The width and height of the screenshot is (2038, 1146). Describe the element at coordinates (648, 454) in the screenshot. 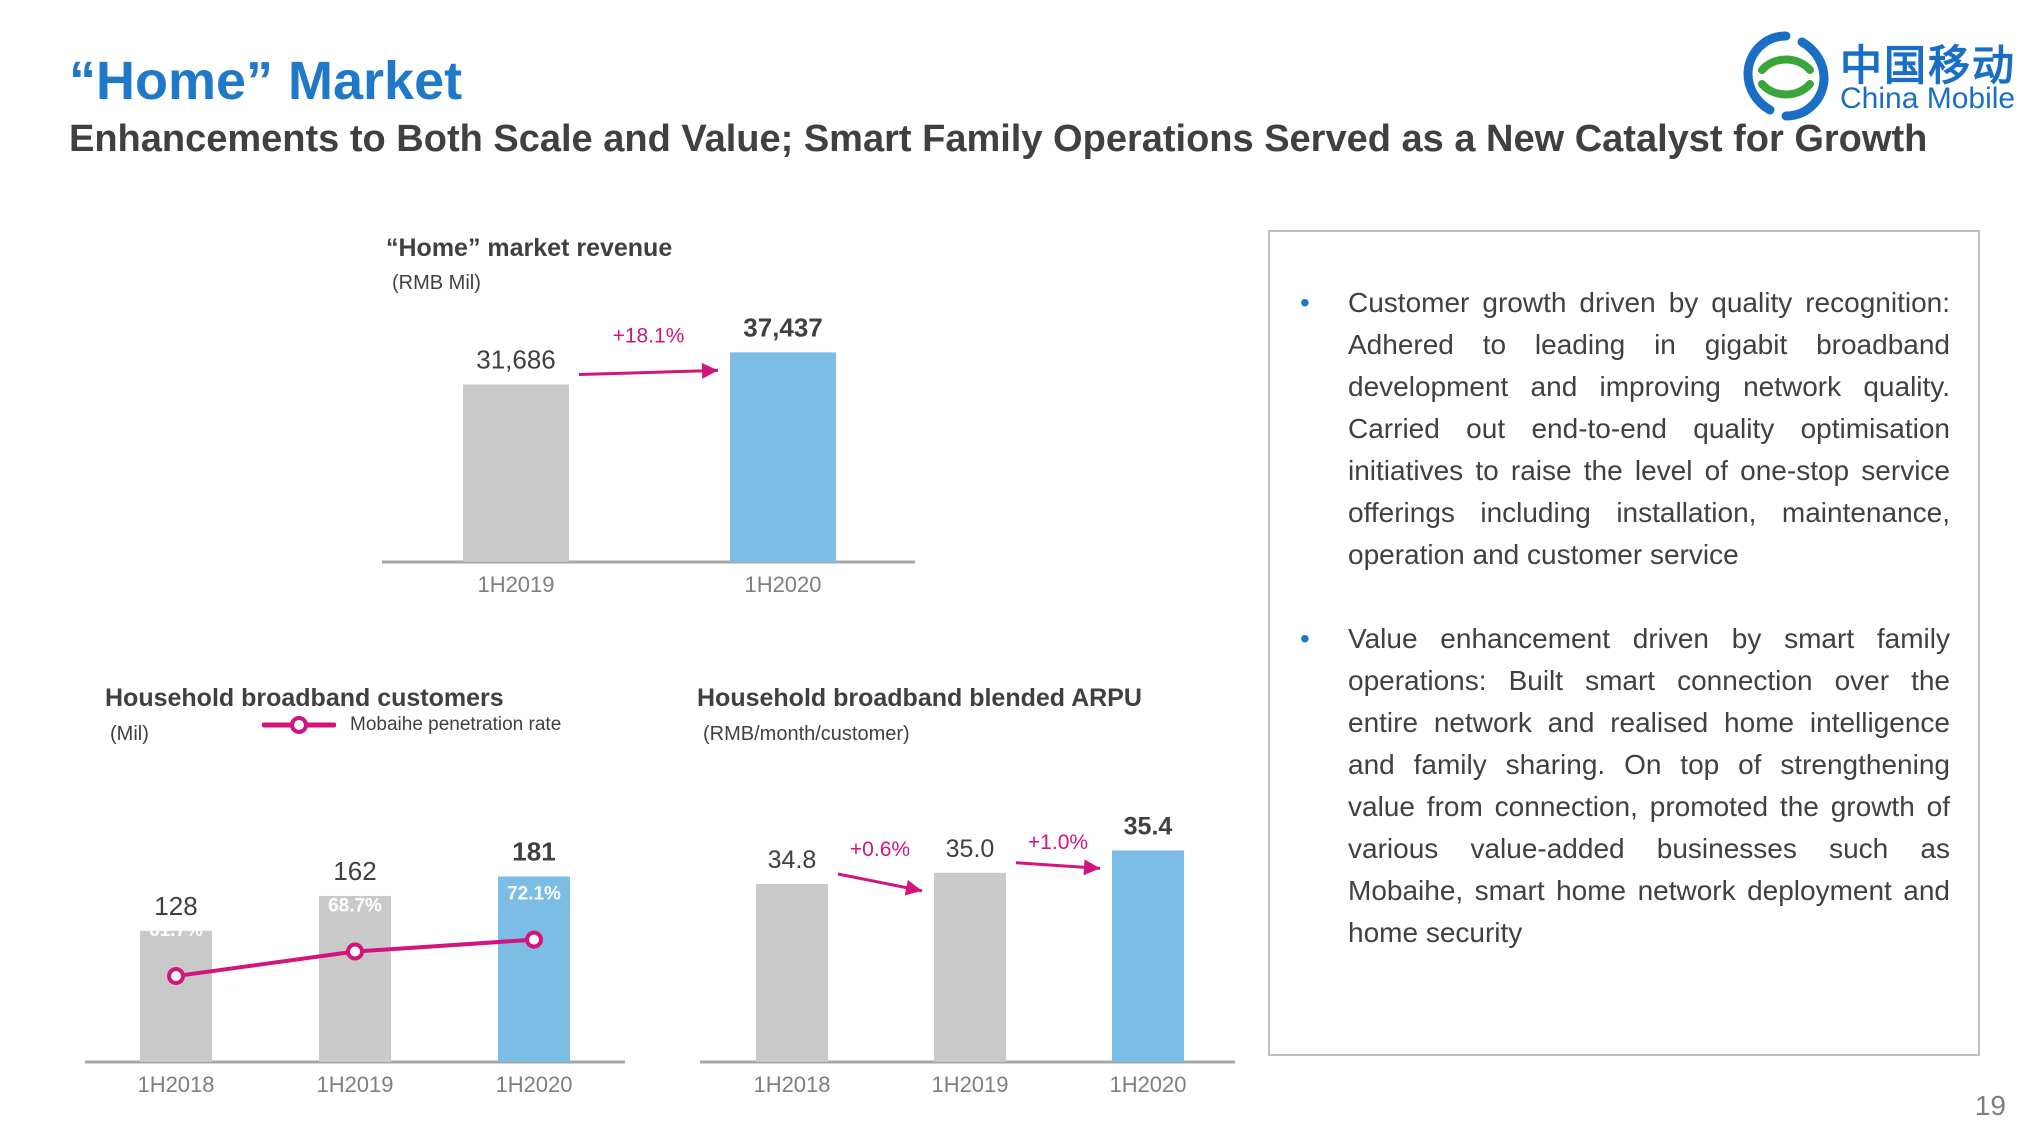

I see `revenue-chart: 31,686 1H2019 37,437 1H2020 +18.1%` at that location.